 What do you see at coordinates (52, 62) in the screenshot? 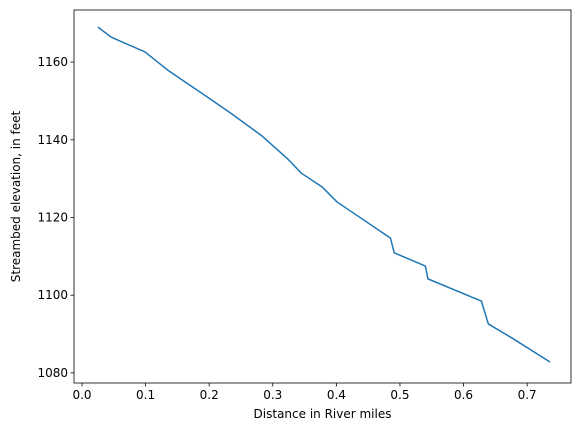
I see `y-tick-label: 1160` at bounding box center [52, 62].